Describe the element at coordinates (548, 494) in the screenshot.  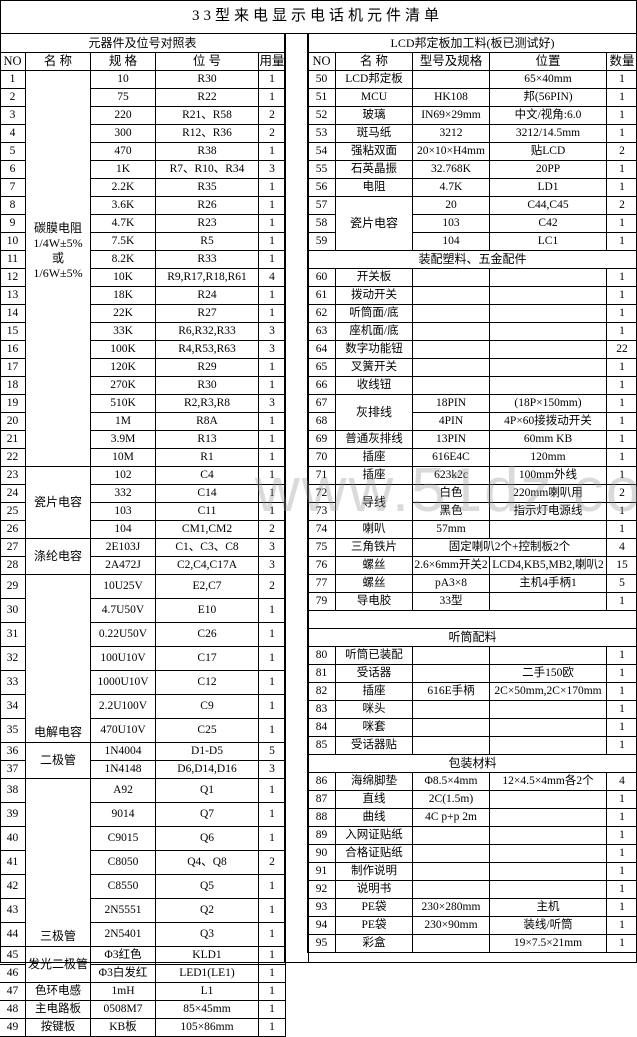
I see `cell-position: 220mm喇叭用` at that location.